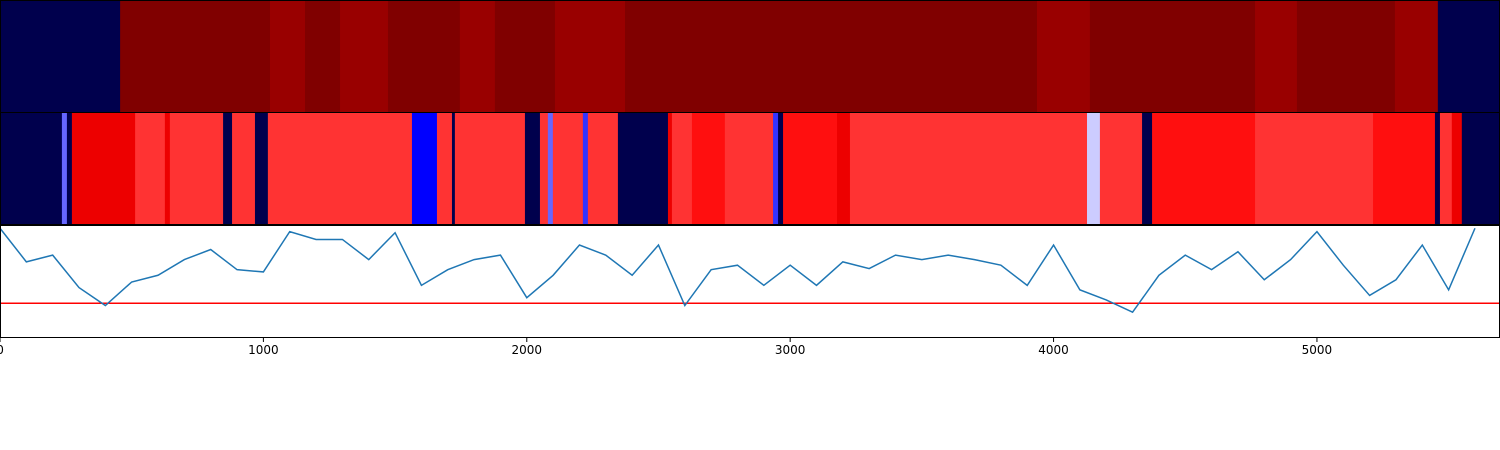 The height and width of the screenshot is (450, 1500). Describe the element at coordinates (263, 350) in the screenshot. I see `x-tick-label: 1000` at that location.